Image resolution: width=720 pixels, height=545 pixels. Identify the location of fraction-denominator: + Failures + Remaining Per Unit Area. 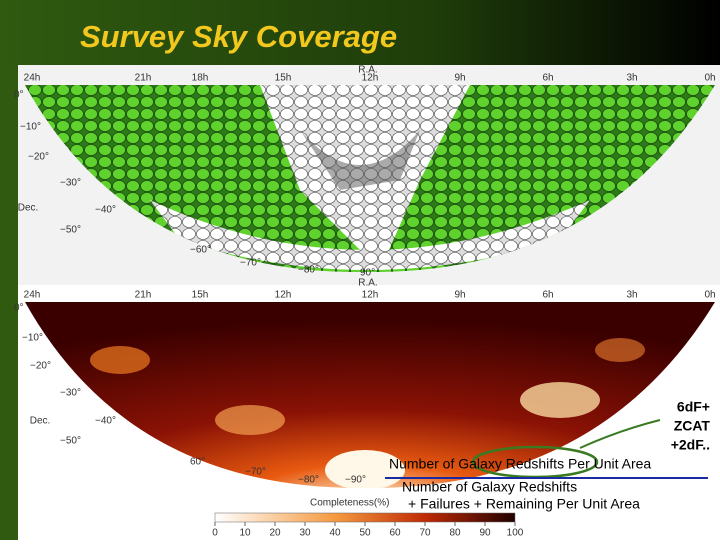
(524, 504).